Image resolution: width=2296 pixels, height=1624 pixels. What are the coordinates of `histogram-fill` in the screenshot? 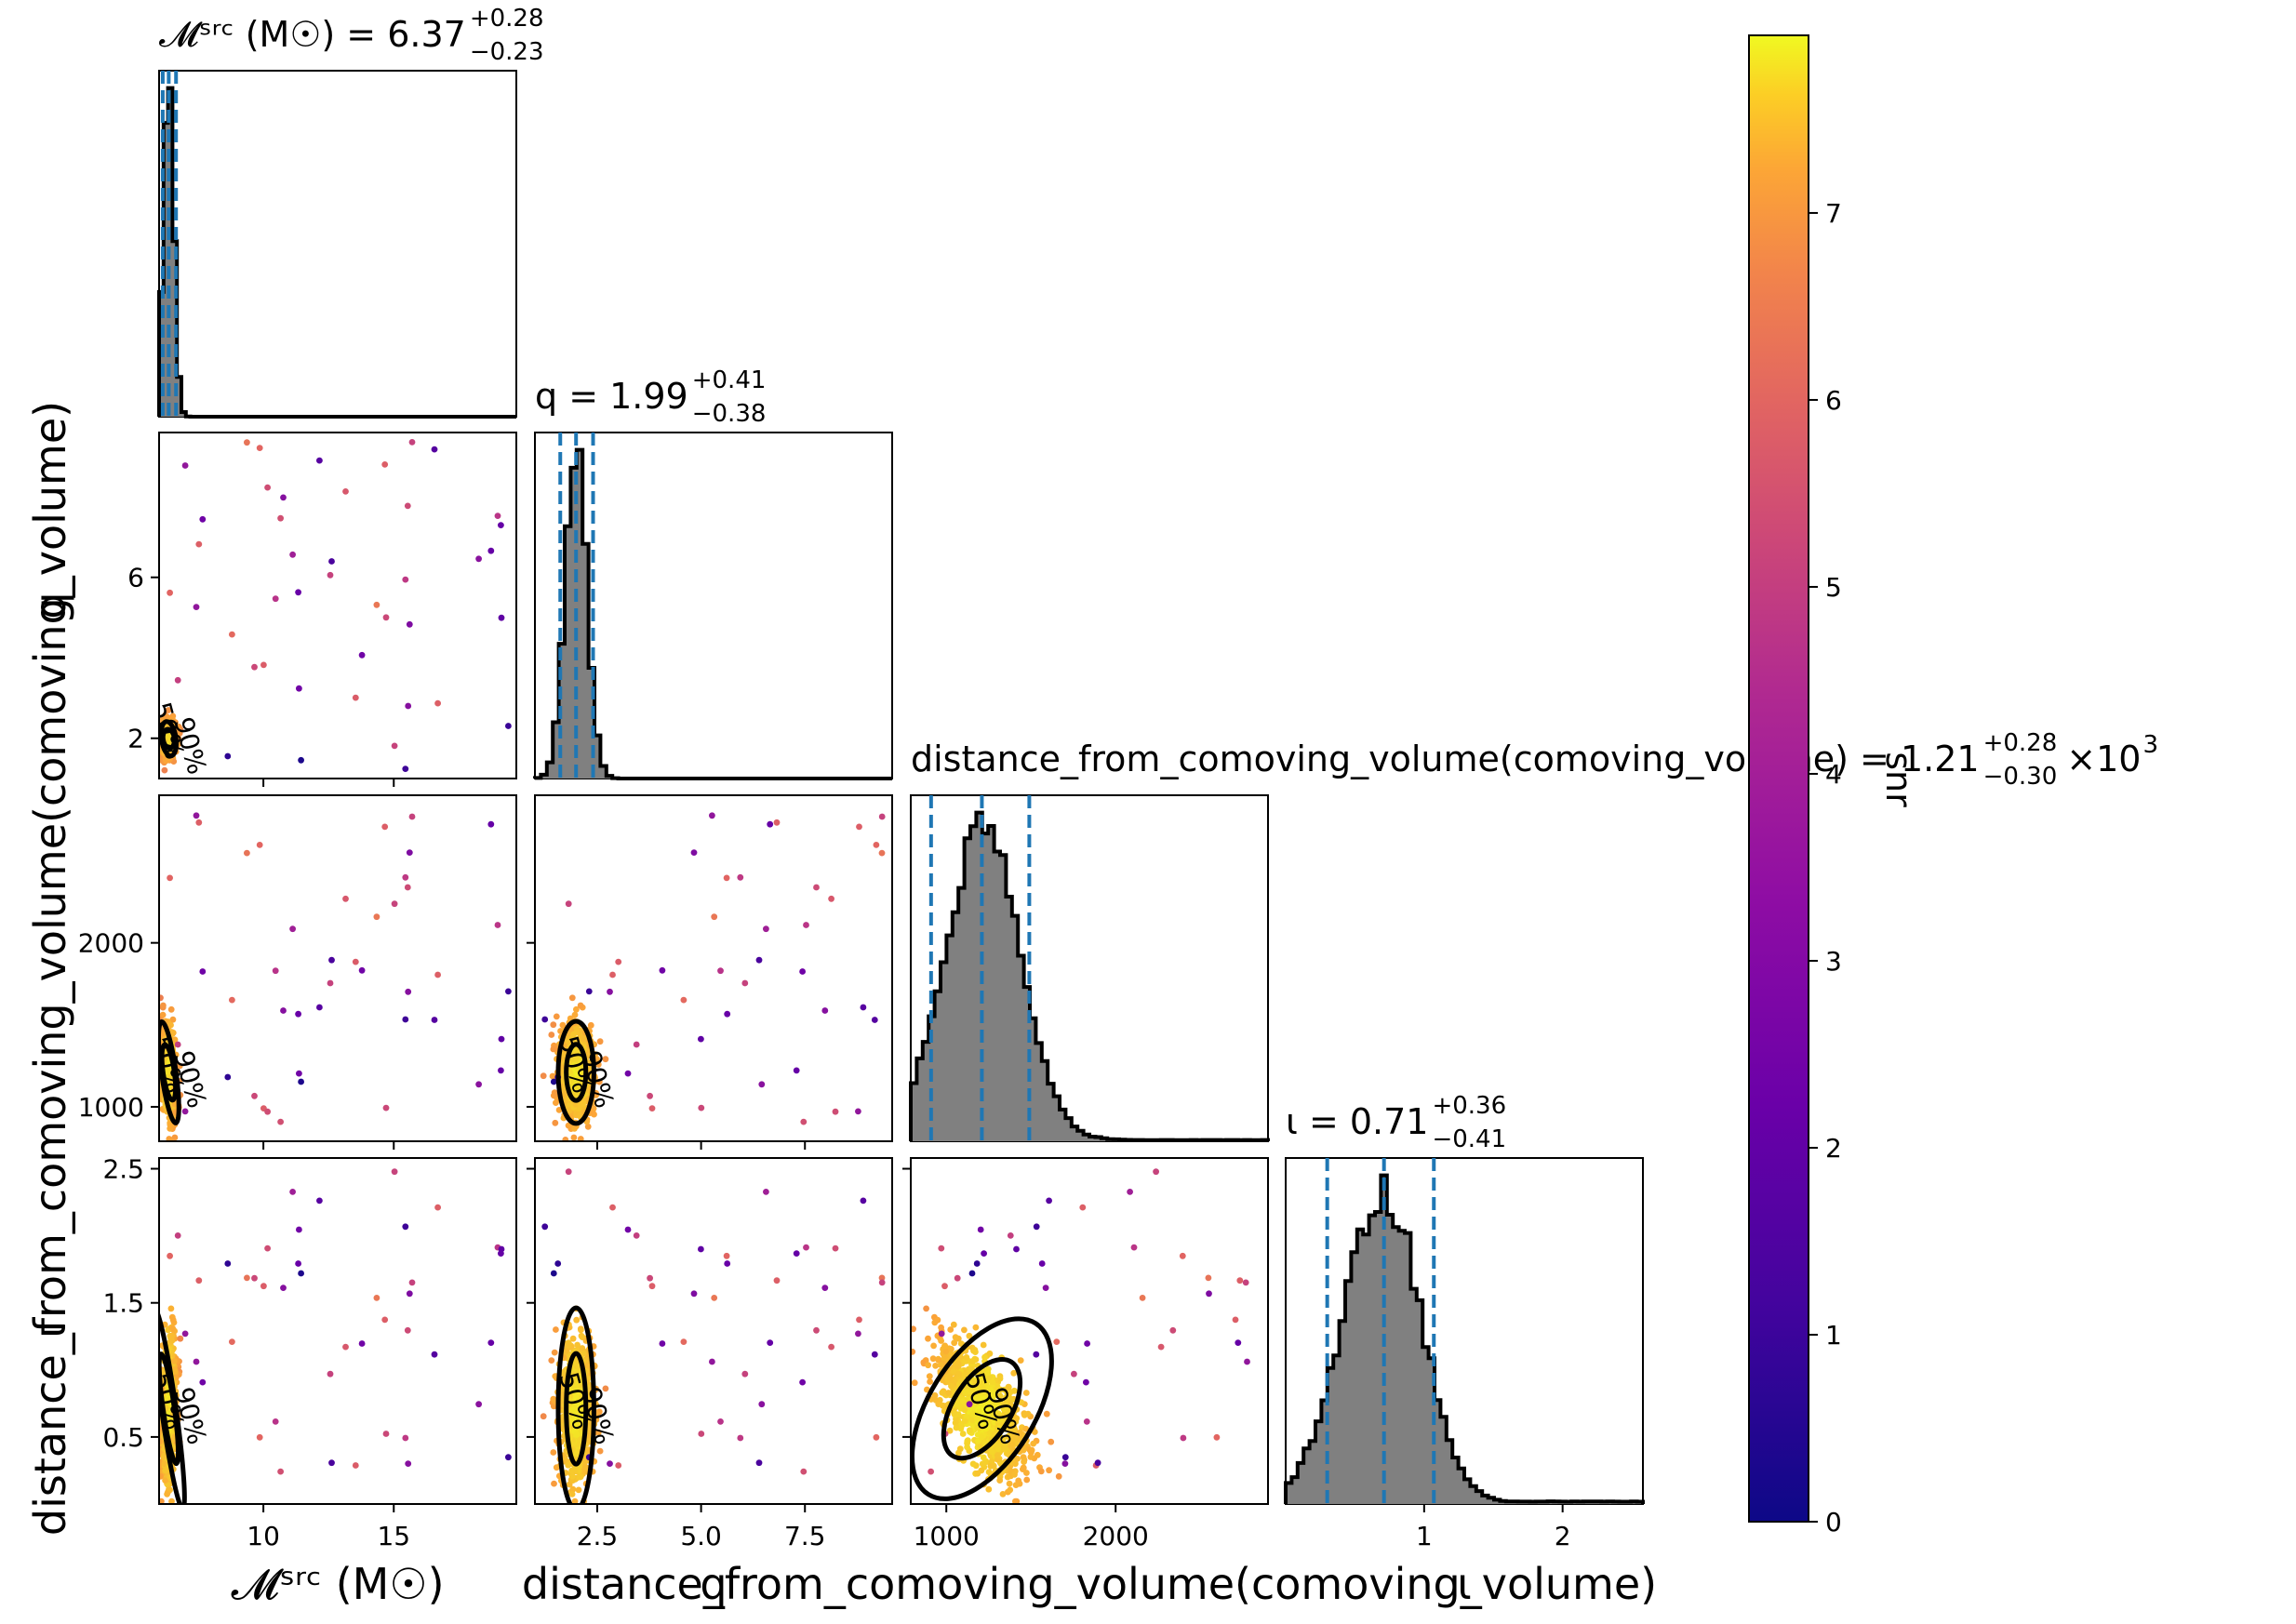 It's located at (1464, 1340).